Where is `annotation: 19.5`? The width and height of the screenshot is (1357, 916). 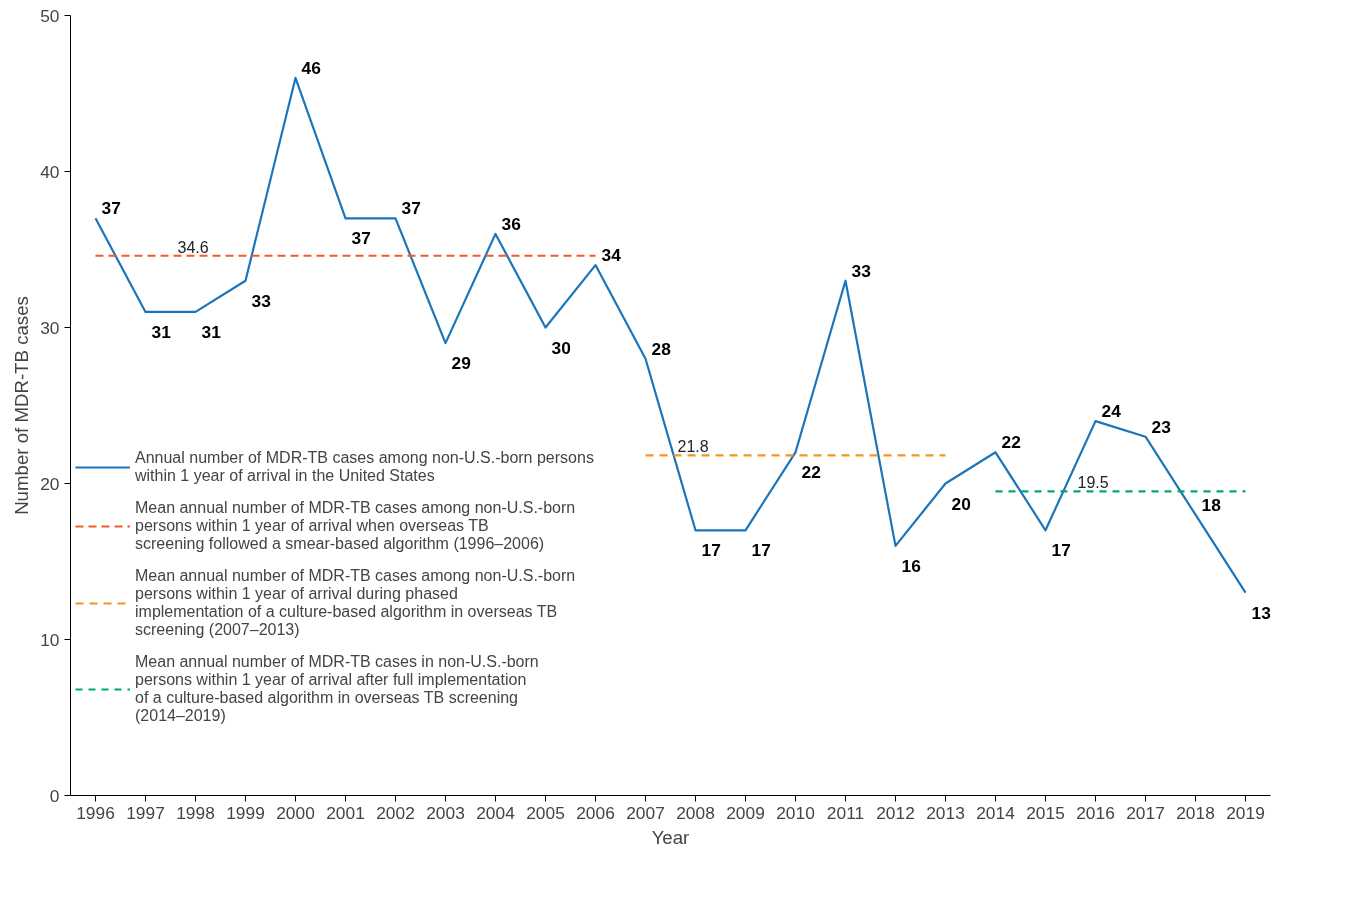 annotation: 19.5 is located at coordinates (1093, 483).